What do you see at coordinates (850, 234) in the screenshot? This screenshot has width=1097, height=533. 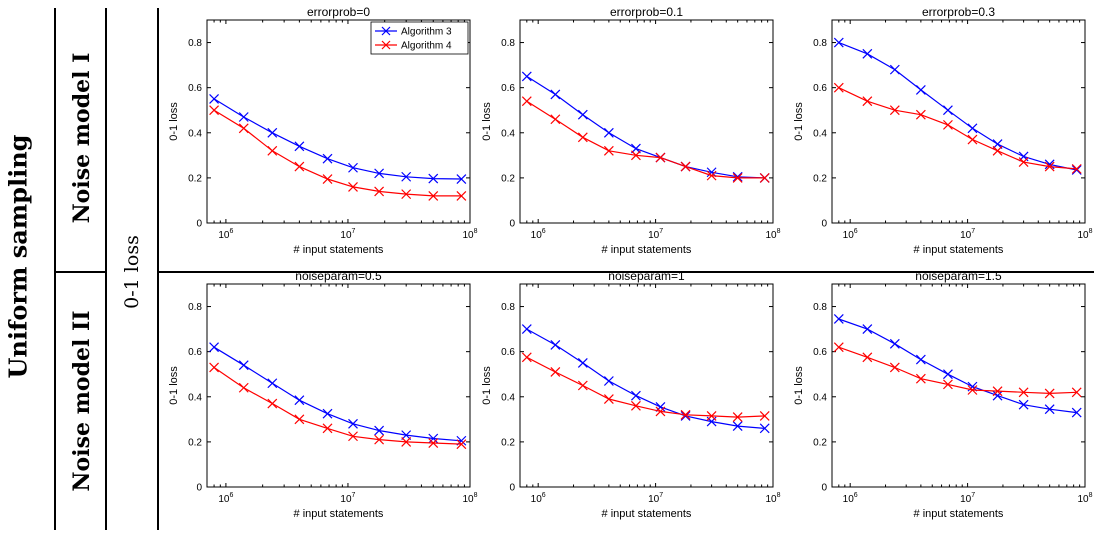 I see `x-tick-label: 10⁶` at bounding box center [850, 234].